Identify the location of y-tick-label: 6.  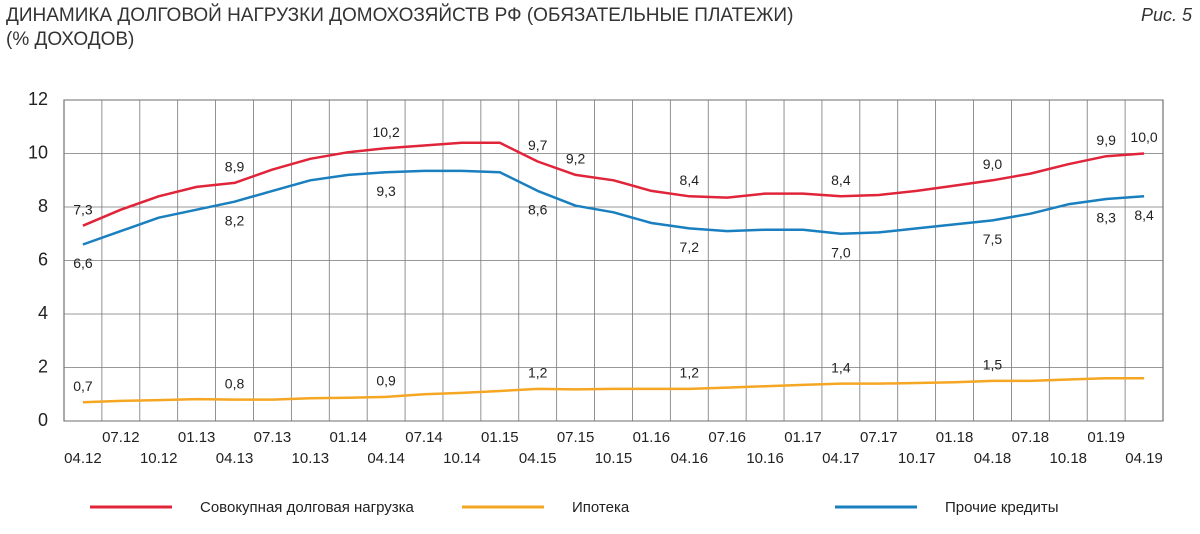
(43, 259).